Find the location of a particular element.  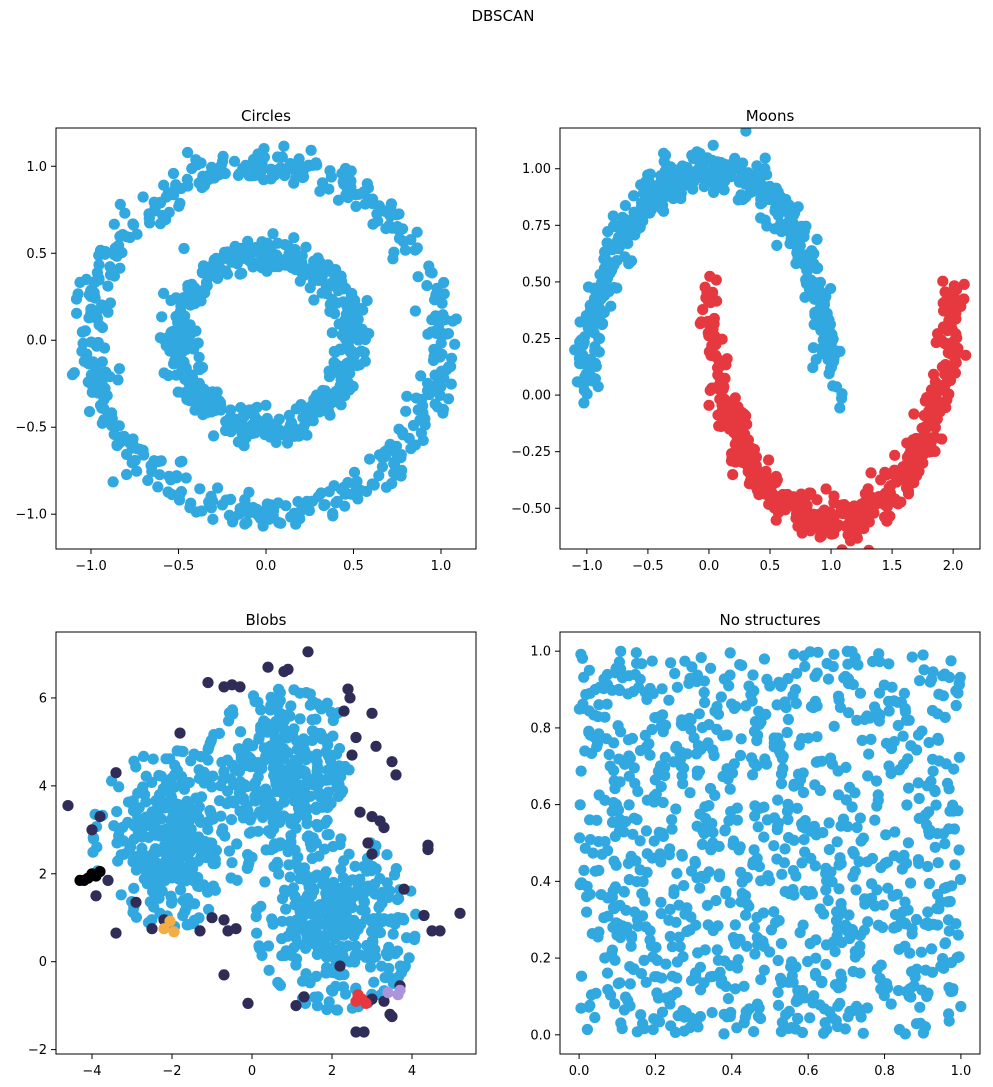

x-tick-label: 2 is located at coordinates (332, 1071).